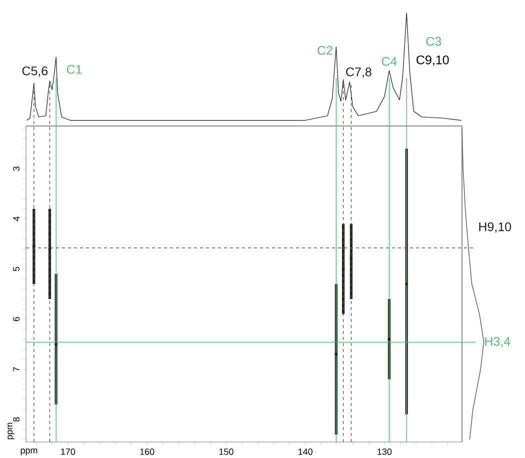 This screenshot has height=458, width=525. I want to click on annotation: C9,10, so click(432, 60).